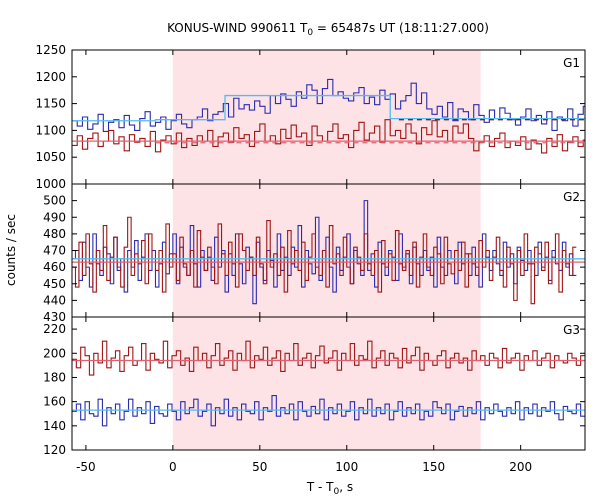 The image size is (600, 500). What do you see at coordinates (54, 402) in the screenshot?
I see `y-tick-label: 160` at bounding box center [54, 402].